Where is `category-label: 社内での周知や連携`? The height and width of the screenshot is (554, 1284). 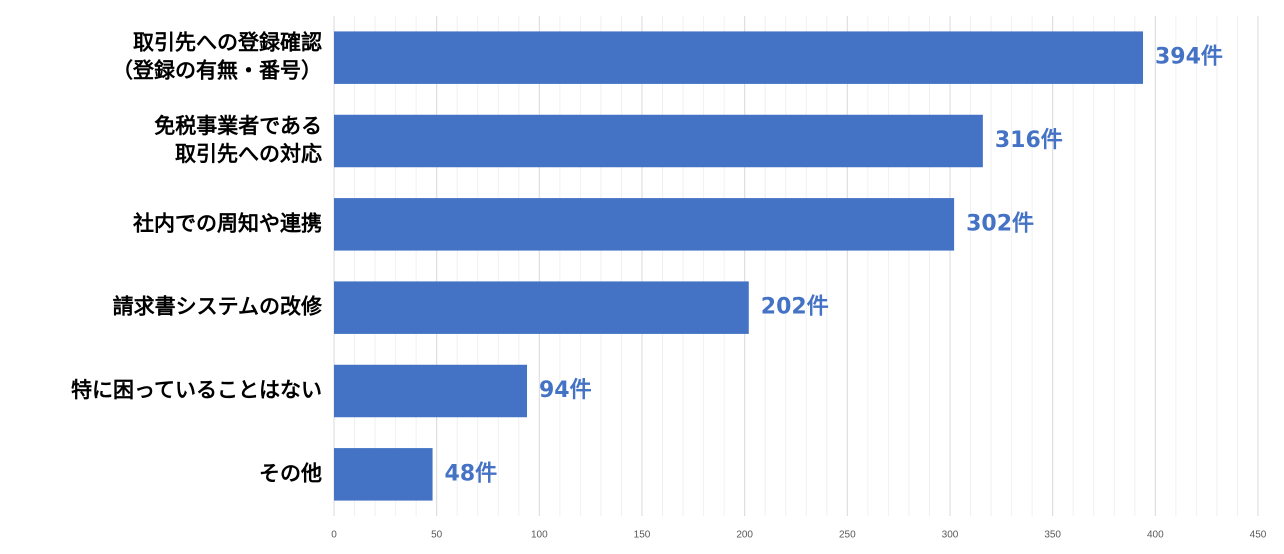 category-label: 社内での周知や連携 is located at coordinates (227, 223).